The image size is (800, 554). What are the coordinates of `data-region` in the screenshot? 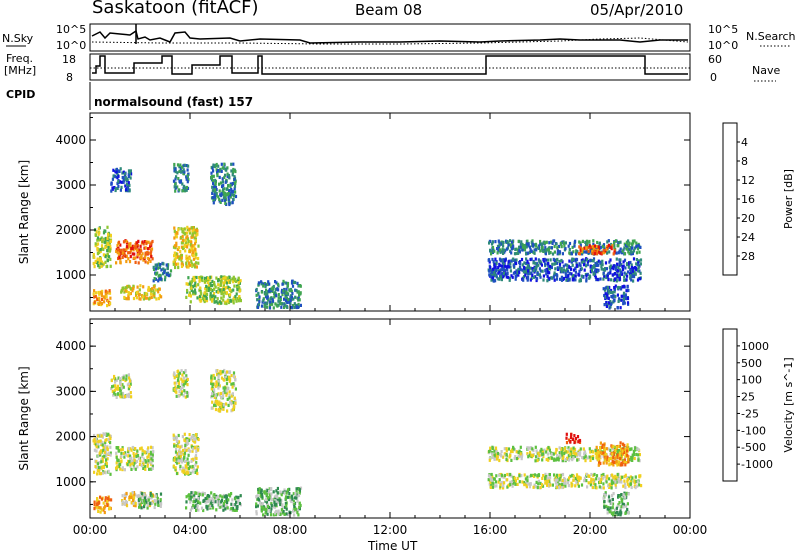 It's located at (102, 247).